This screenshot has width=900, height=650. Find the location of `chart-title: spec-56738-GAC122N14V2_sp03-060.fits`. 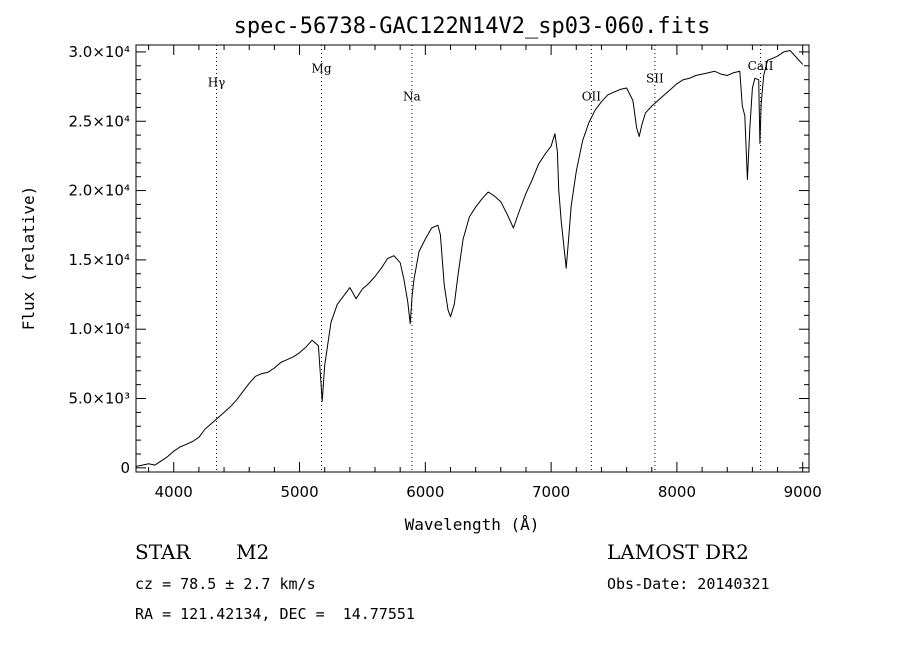

chart-title: spec-56738-GAC122N14V2_sp03-060.fits is located at coordinates (472, 26).